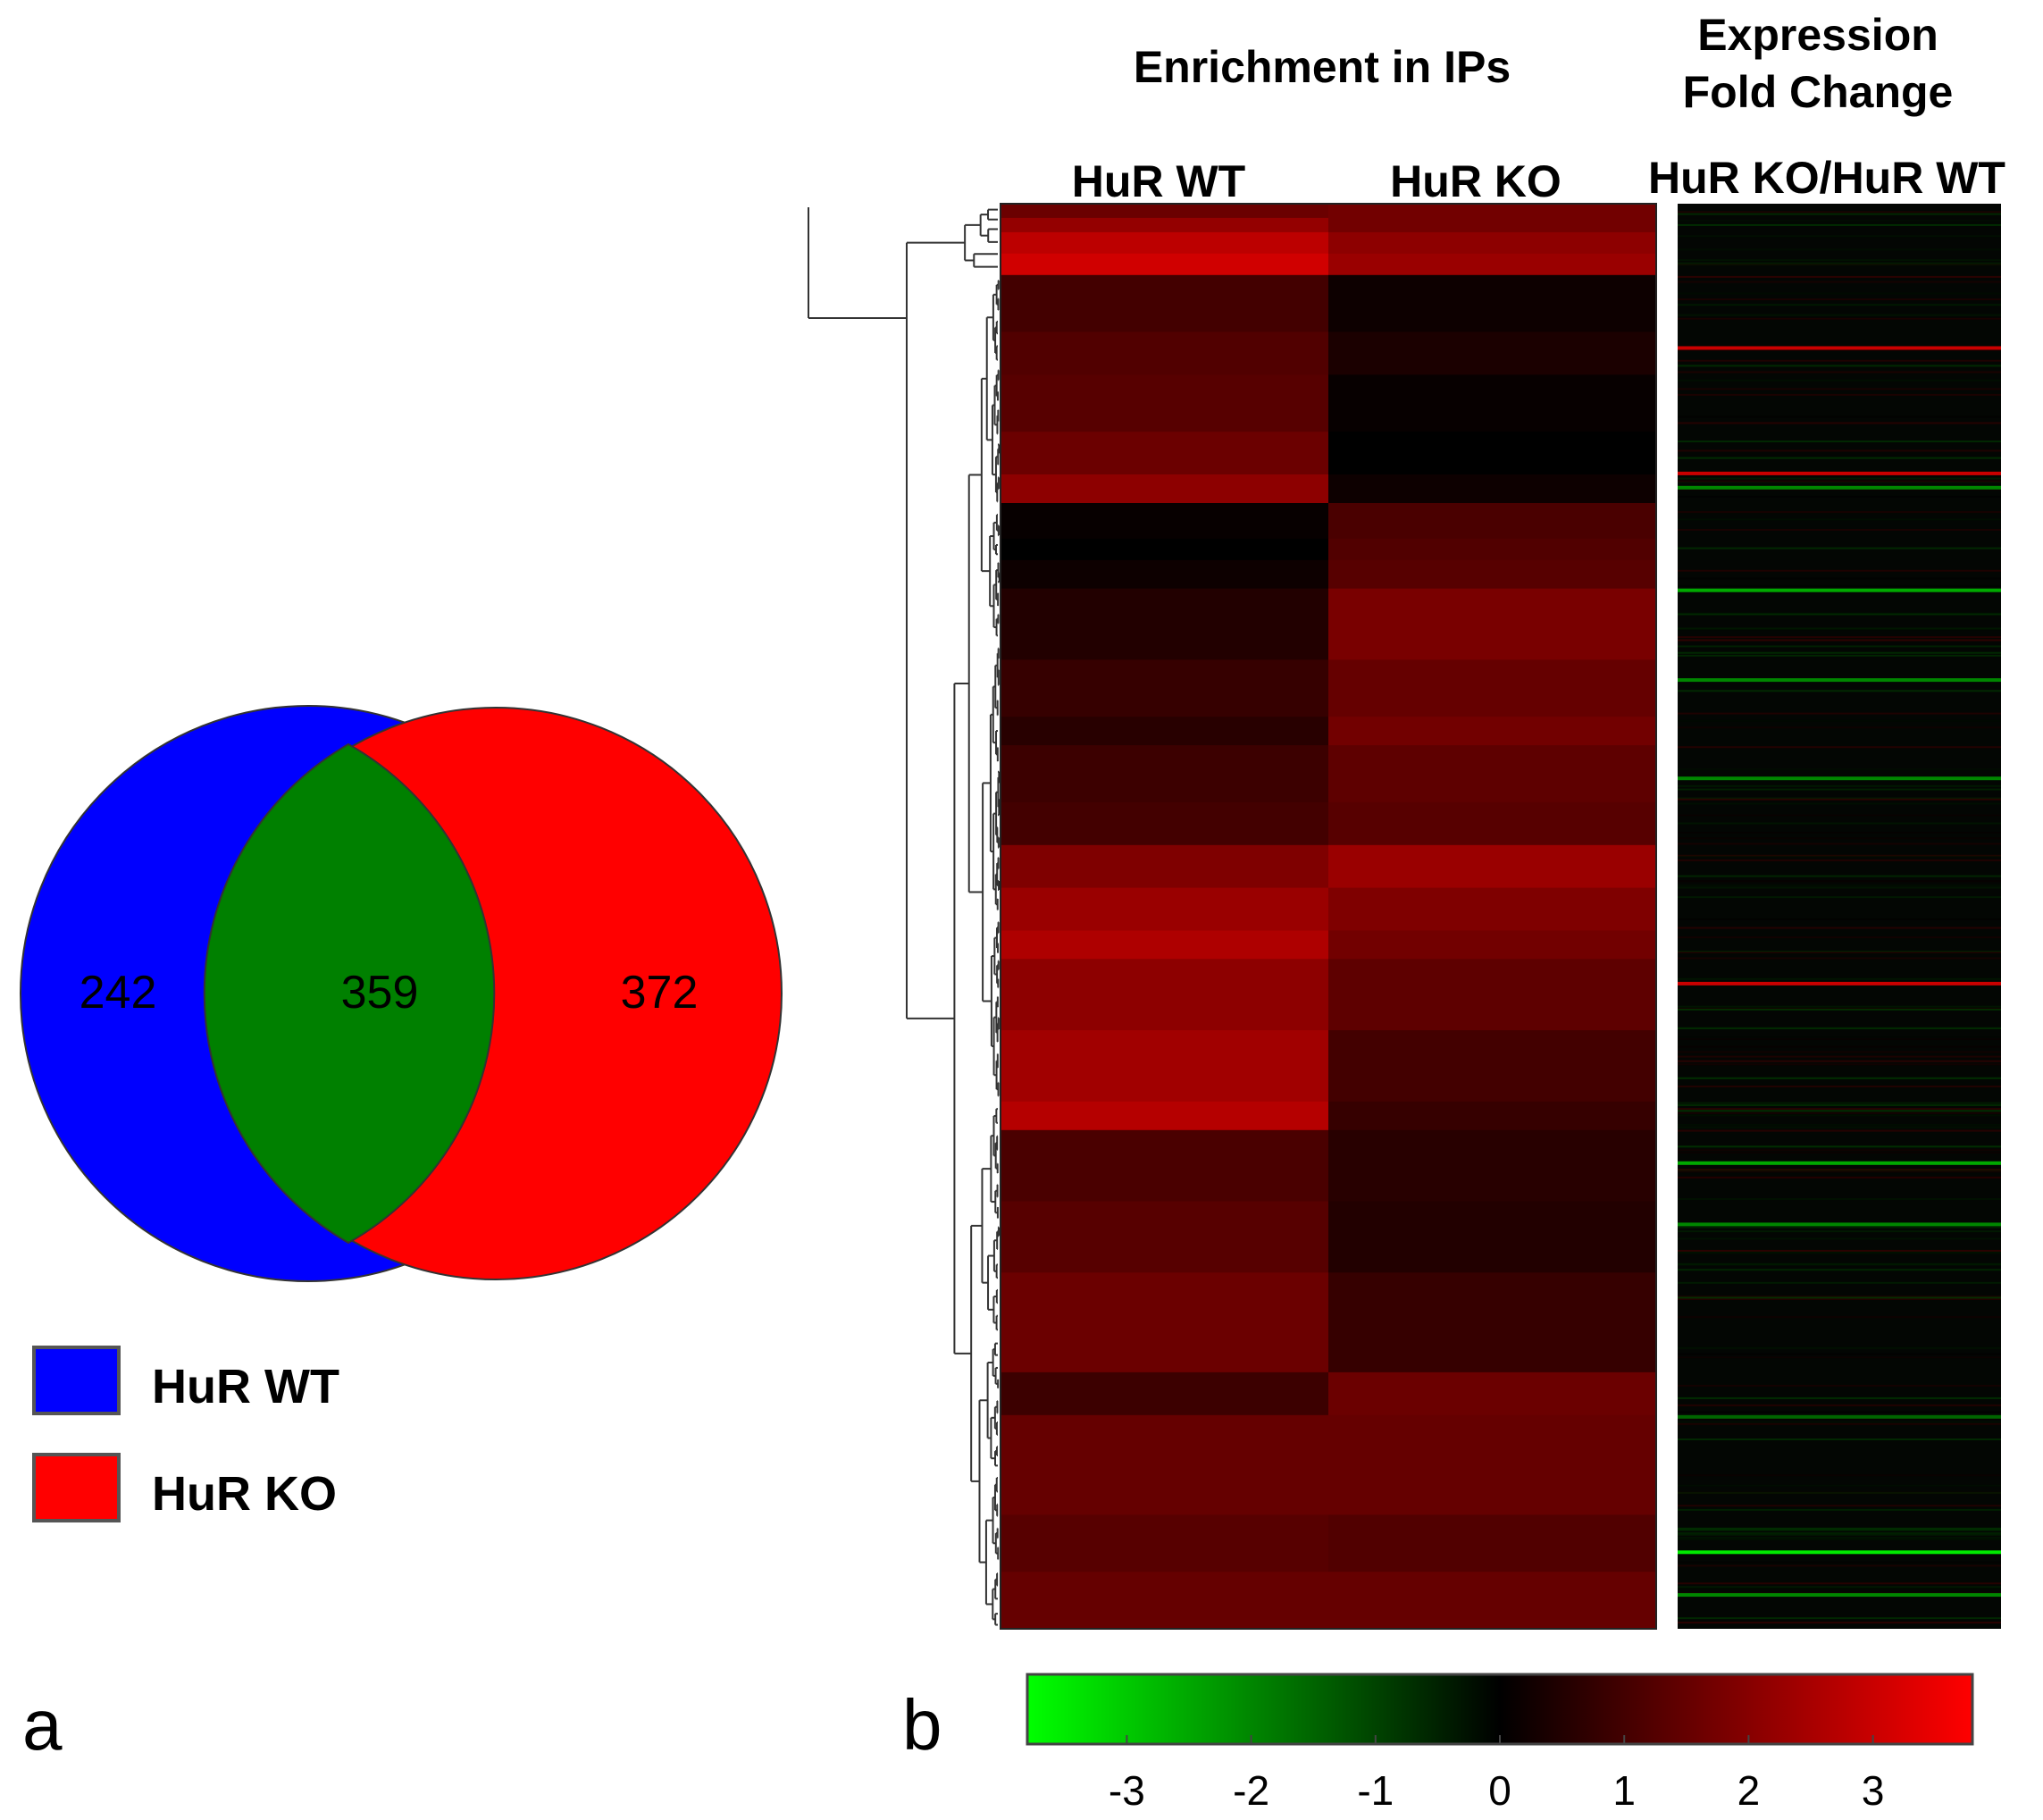  Describe the element at coordinates (1749, 1790) in the screenshot. I see `colorbar-tick-label-5: 2` at that location.